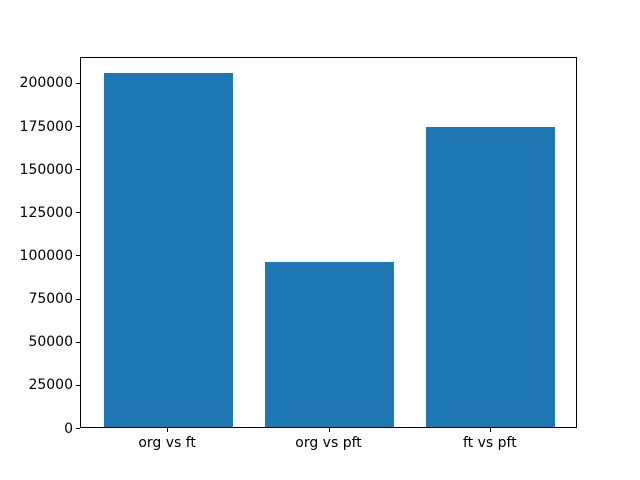 The width and height of the screenshot is (640, 480). Describe the element at coordinates (46, 169) in the screenshot. I see `y-tick-label: 150000` at that location.